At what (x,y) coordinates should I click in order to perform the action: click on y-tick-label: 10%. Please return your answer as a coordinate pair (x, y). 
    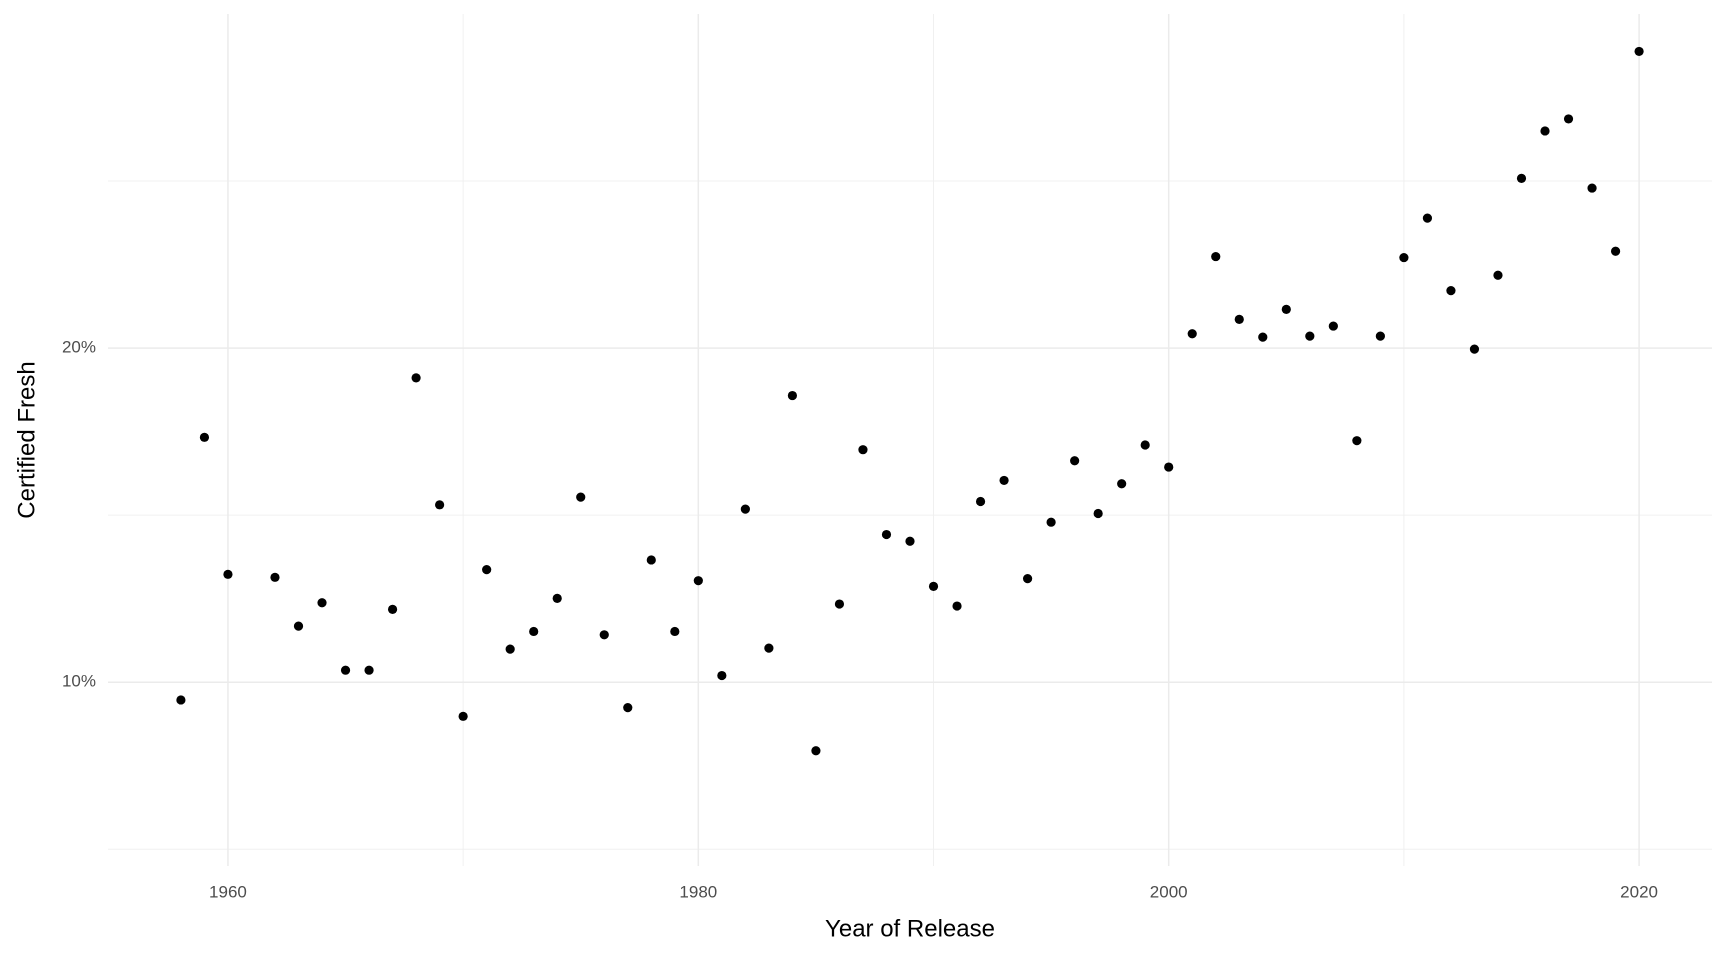
    Looking at the image, I should click on (79, 681).